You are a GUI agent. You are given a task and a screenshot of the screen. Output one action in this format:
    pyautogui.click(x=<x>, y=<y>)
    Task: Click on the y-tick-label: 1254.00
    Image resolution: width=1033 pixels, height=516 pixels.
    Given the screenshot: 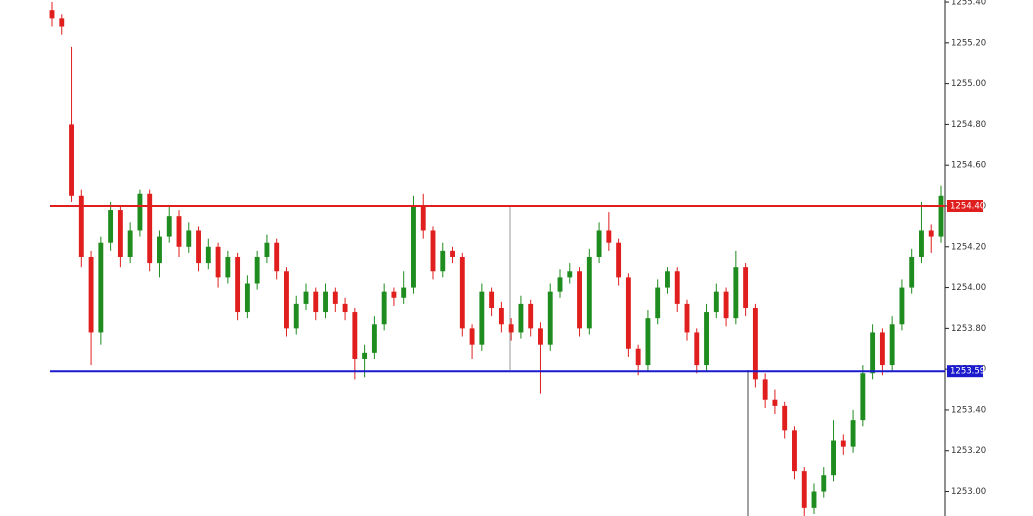 What is the action you would take?
    pyautogui.click(x=968, y=288)
    